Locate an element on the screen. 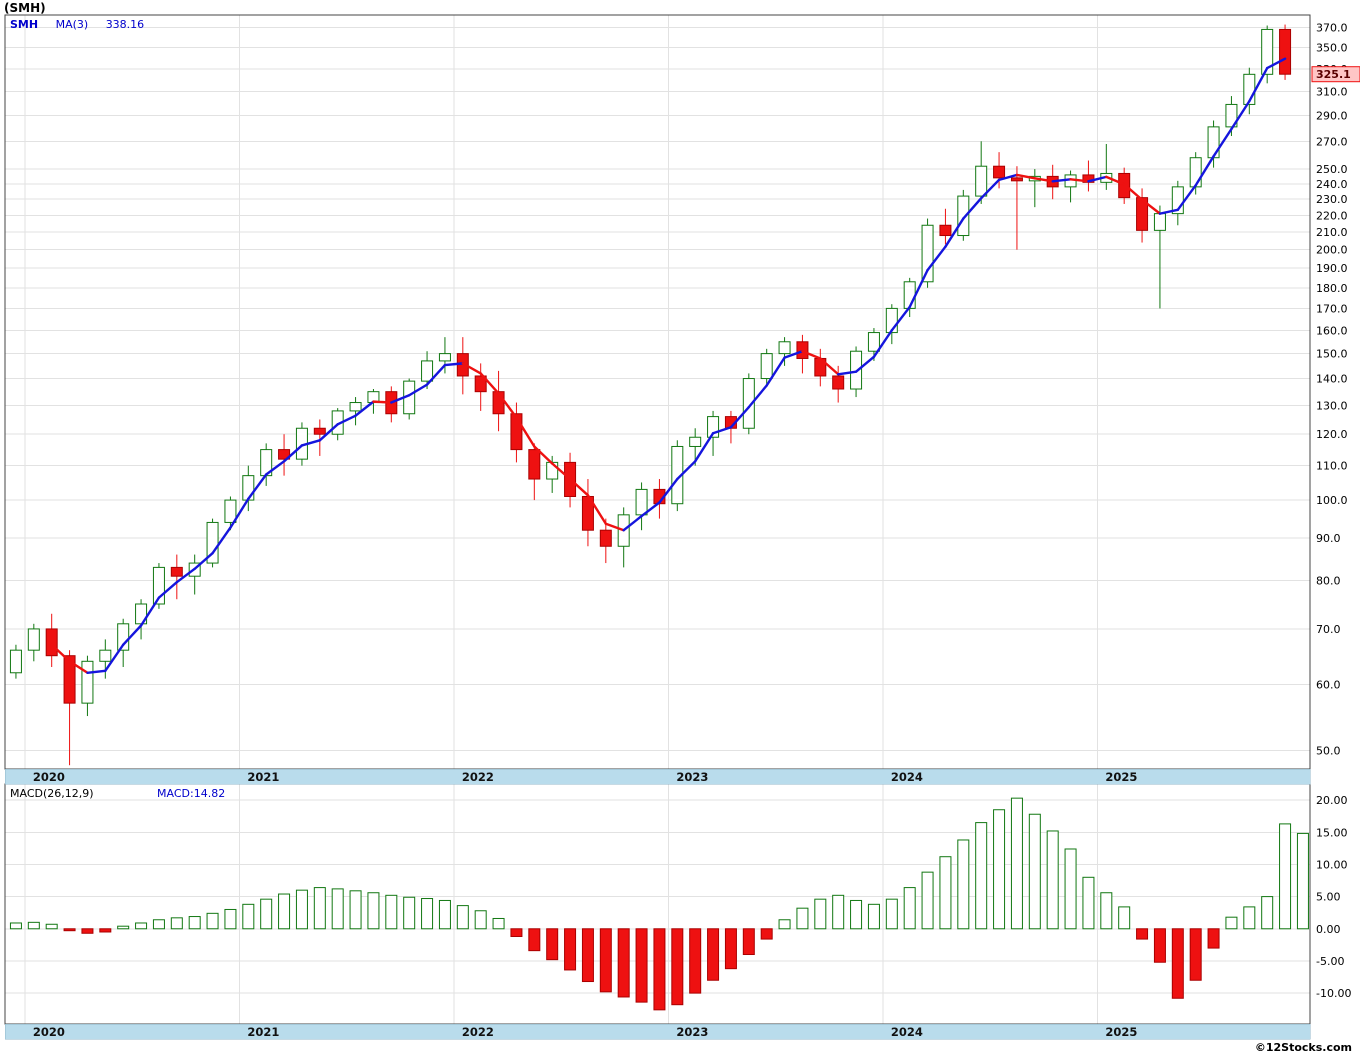  macd-legend-value: MACD:14.82 is located at coordinates (191, 793).